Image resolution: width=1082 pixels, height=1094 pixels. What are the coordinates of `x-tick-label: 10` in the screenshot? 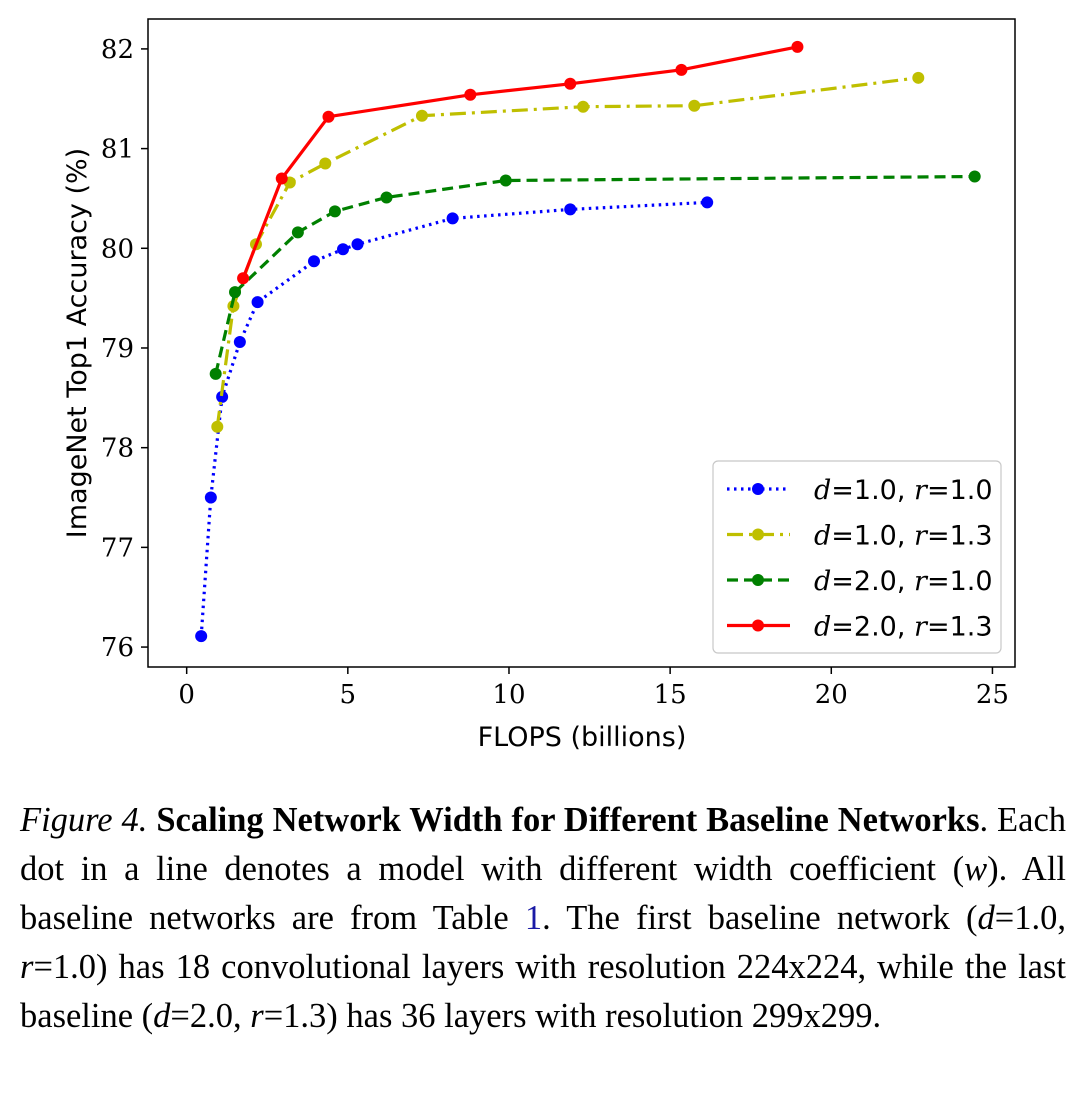 It's located at (508, 695).